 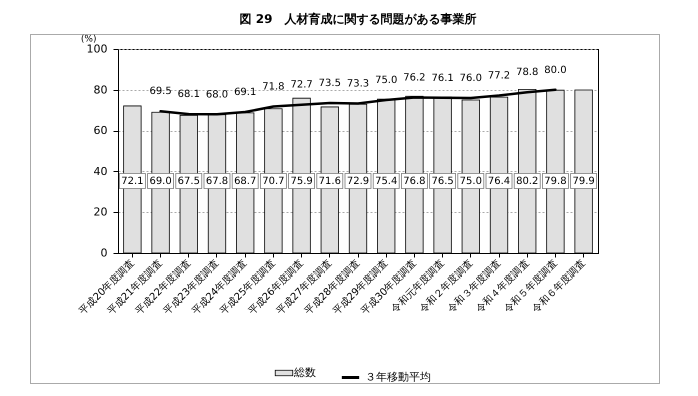 What do you see at coordinates (555, 70) in the screenshot?
I see `data-label: 80.0` at bounding box center [555, 70].